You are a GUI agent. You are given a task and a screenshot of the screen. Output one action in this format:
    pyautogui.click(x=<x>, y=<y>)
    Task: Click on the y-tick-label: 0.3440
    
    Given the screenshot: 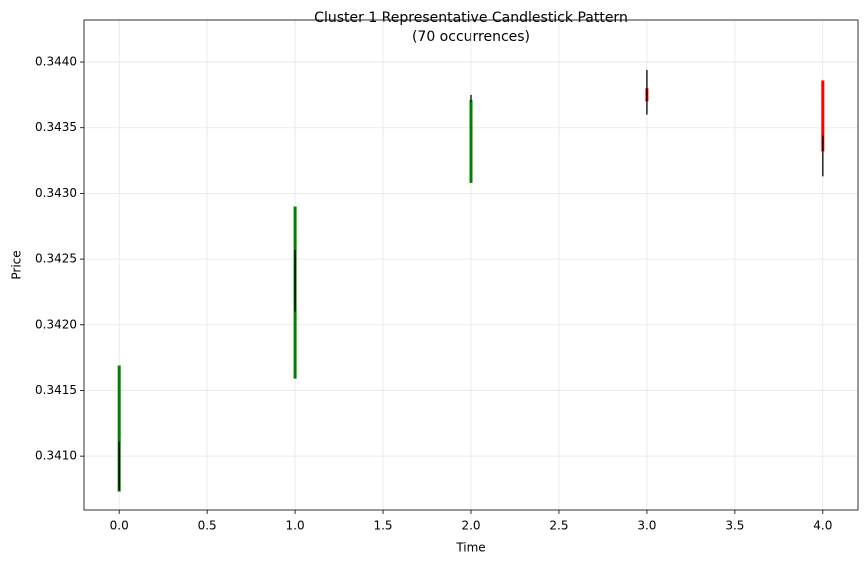 What is the action you would take?
    pyautogui.click(x=56, y=62)
    